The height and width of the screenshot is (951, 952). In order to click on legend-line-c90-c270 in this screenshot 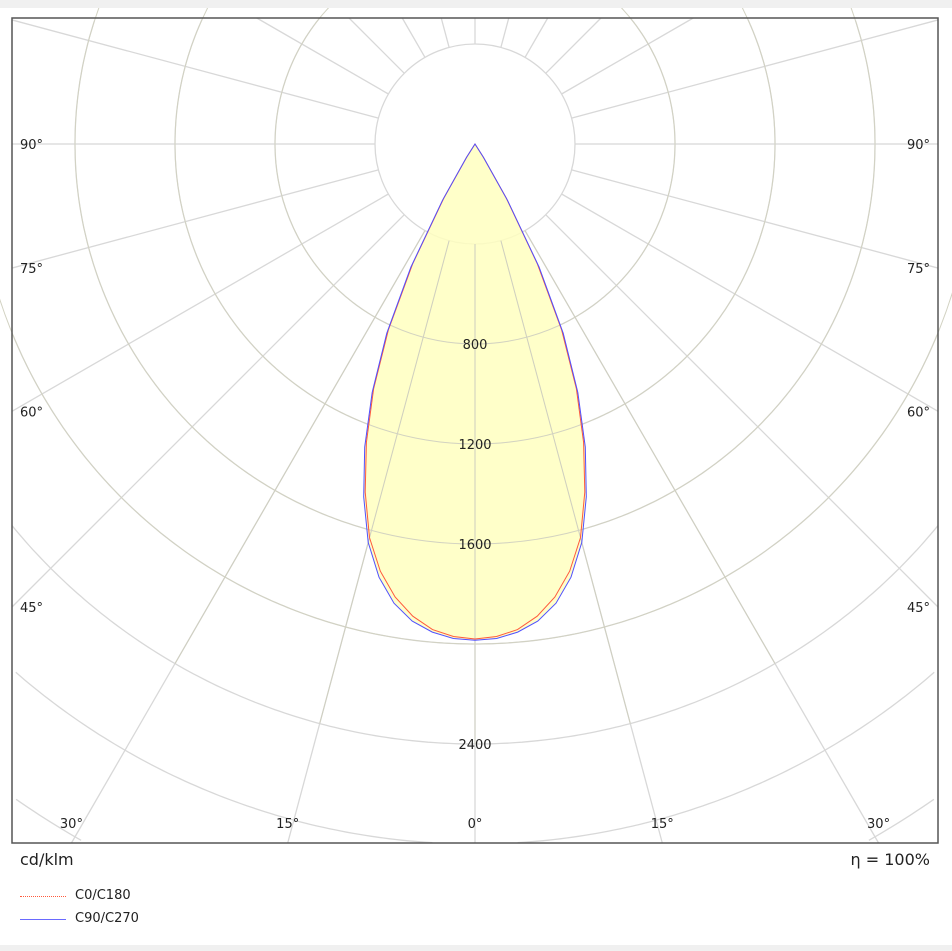, I will do `click(43, 919)`.